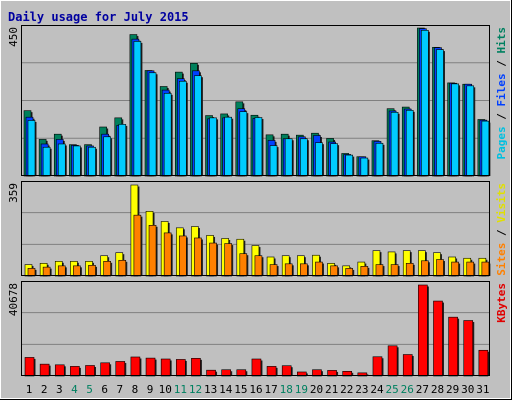 Image resolution: width=512 pixels, height=400 pixels. Describe the element at coordinates (501, 203) in the screenshot. I see `series-label-part: Visits` at that location.